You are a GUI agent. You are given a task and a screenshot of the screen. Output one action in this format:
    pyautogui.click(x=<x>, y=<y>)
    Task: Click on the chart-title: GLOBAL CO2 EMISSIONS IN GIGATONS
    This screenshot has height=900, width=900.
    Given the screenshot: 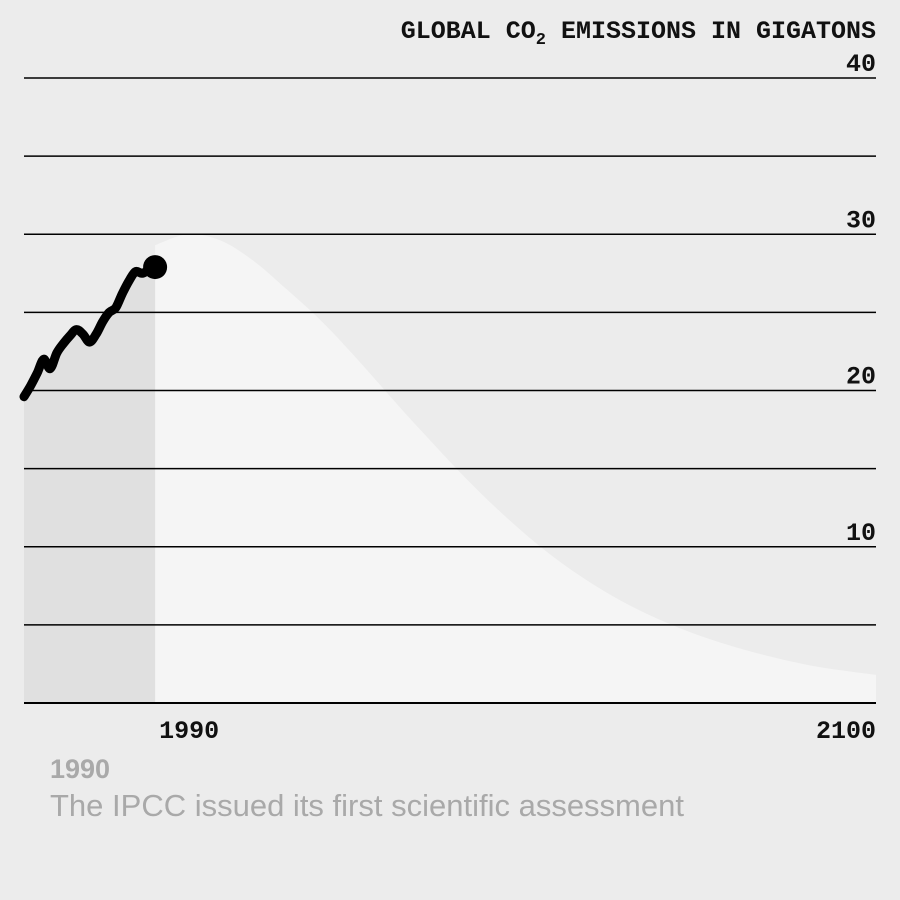 What is the action you would take?
    pyautogui.click(x=638, y=33)
    